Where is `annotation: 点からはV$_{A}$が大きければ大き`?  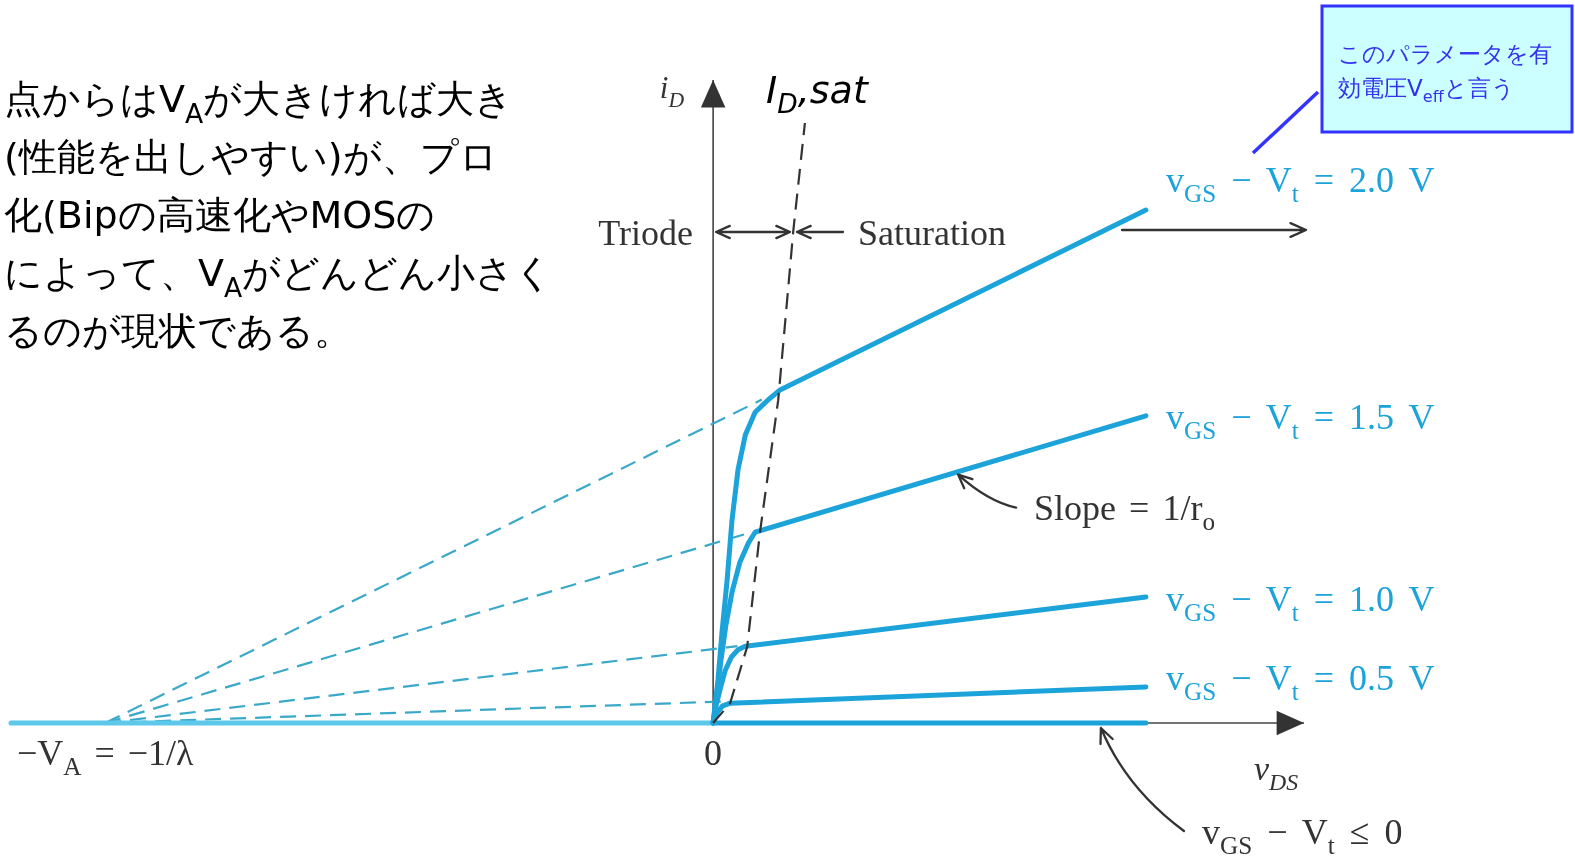 annotation: 点からはV$_{A}$が大きければ大き is located at coordinates (259, 103).